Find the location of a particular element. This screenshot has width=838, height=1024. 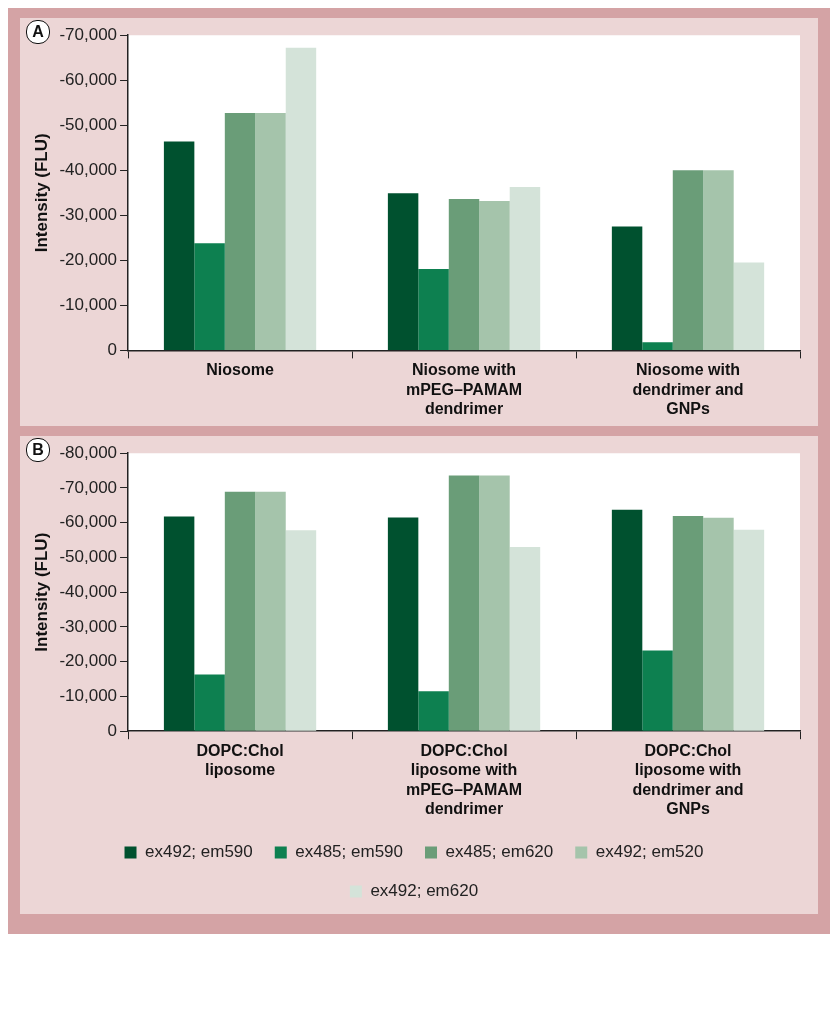

x-tick-label: Niosome with mPEG–PAMAM dendrimer is located at coordinates (464, 389).